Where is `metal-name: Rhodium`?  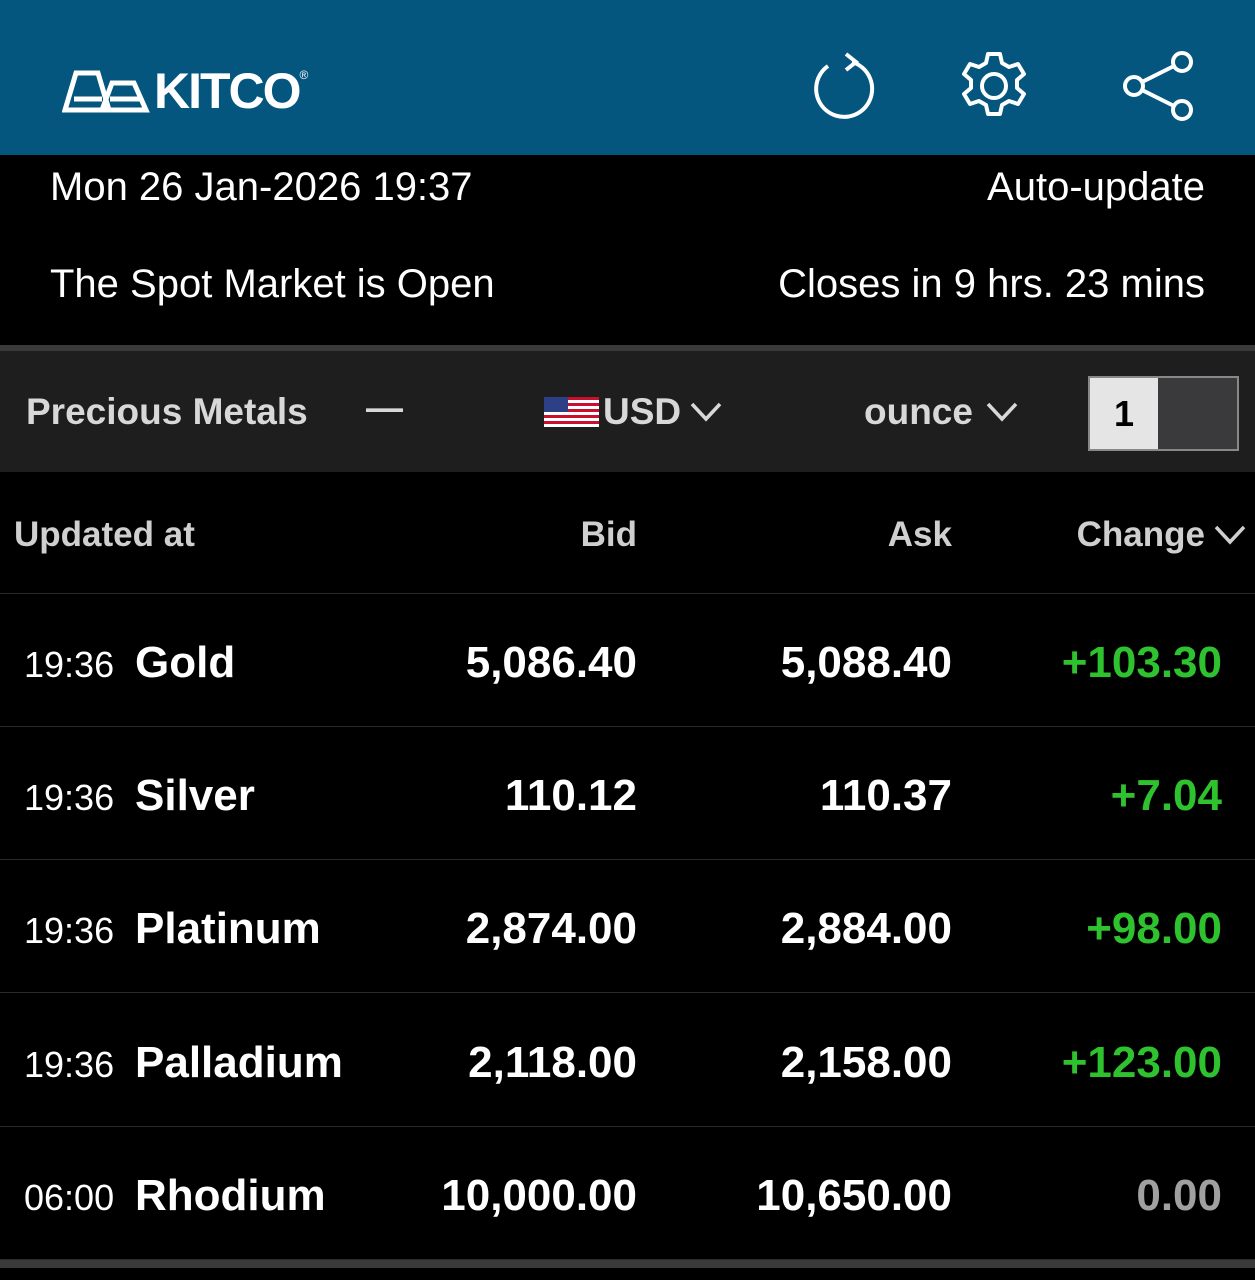
metal-name: Rhodium is located at coordinates (230, 1195).